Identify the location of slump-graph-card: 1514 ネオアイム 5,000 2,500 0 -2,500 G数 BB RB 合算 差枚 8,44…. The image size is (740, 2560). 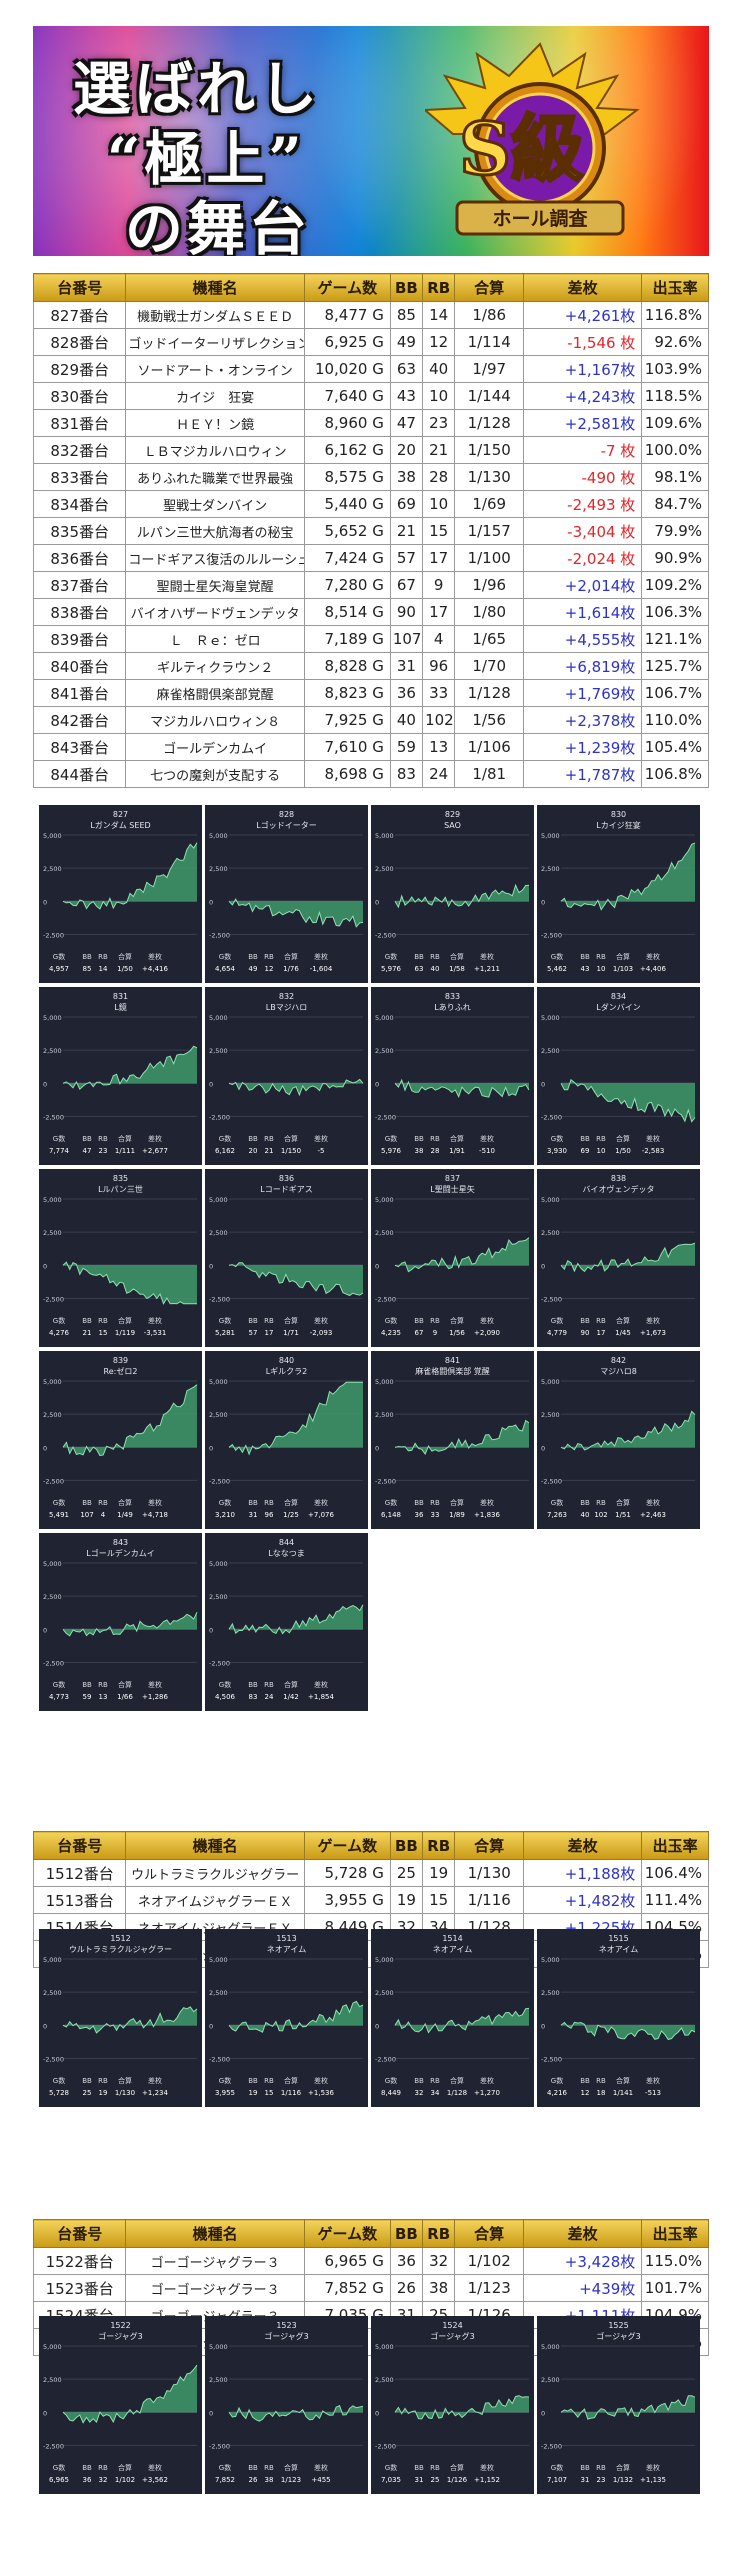
(452, 2018).